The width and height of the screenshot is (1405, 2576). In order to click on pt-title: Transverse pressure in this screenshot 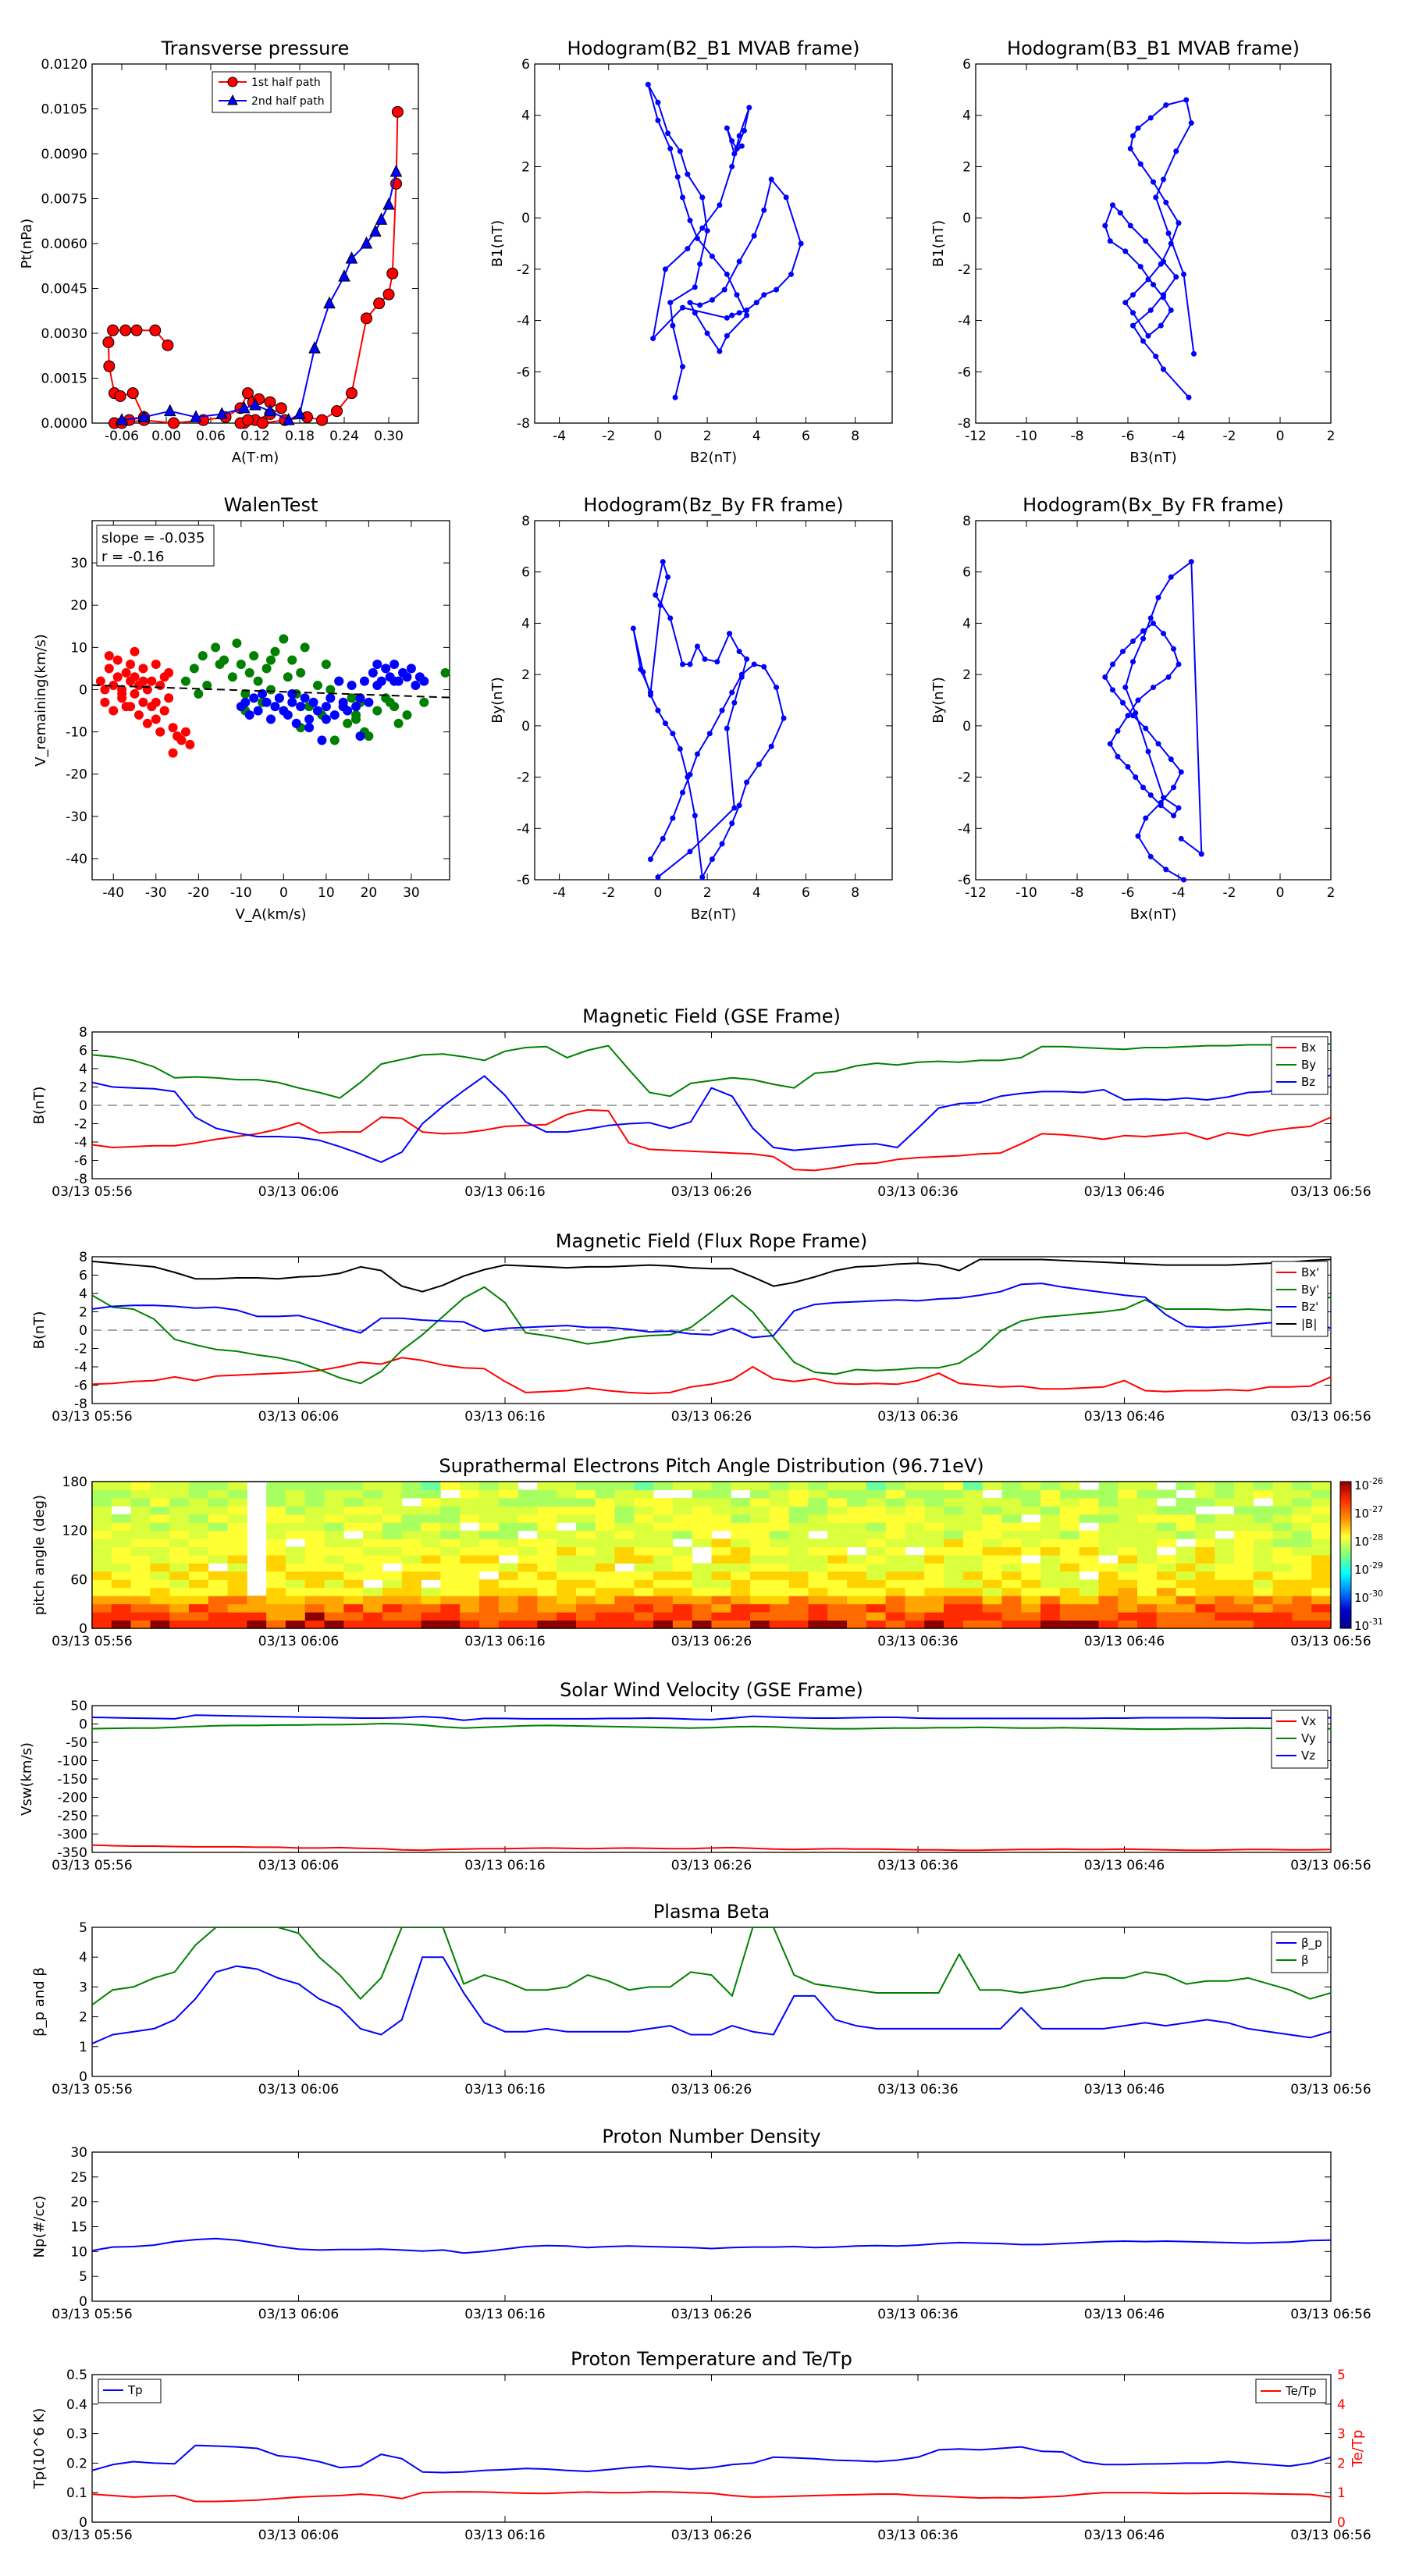, I will do `click(256, 48)`.